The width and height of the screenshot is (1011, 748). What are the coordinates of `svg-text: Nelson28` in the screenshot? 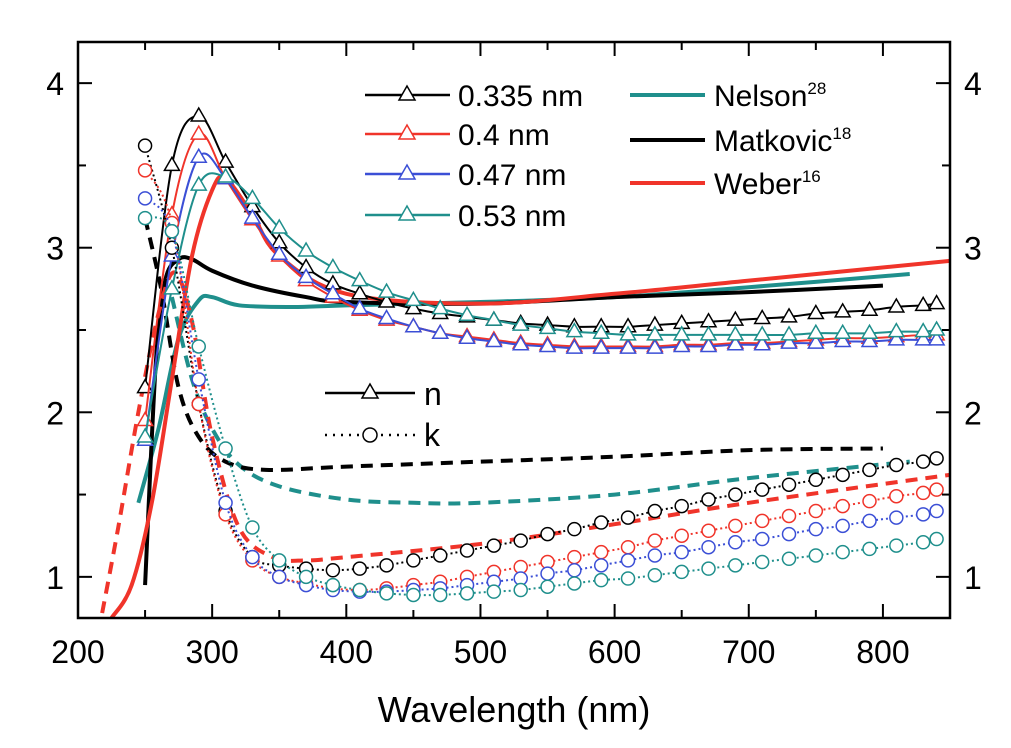 It's located at (770, 96).